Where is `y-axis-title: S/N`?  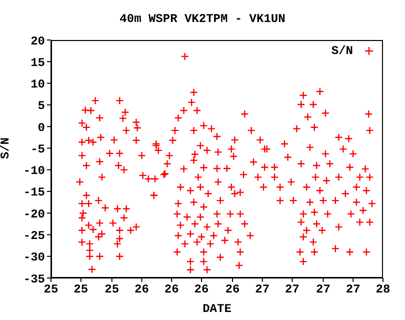 y-axis-title: S/N is located at coordinates (6, 148).